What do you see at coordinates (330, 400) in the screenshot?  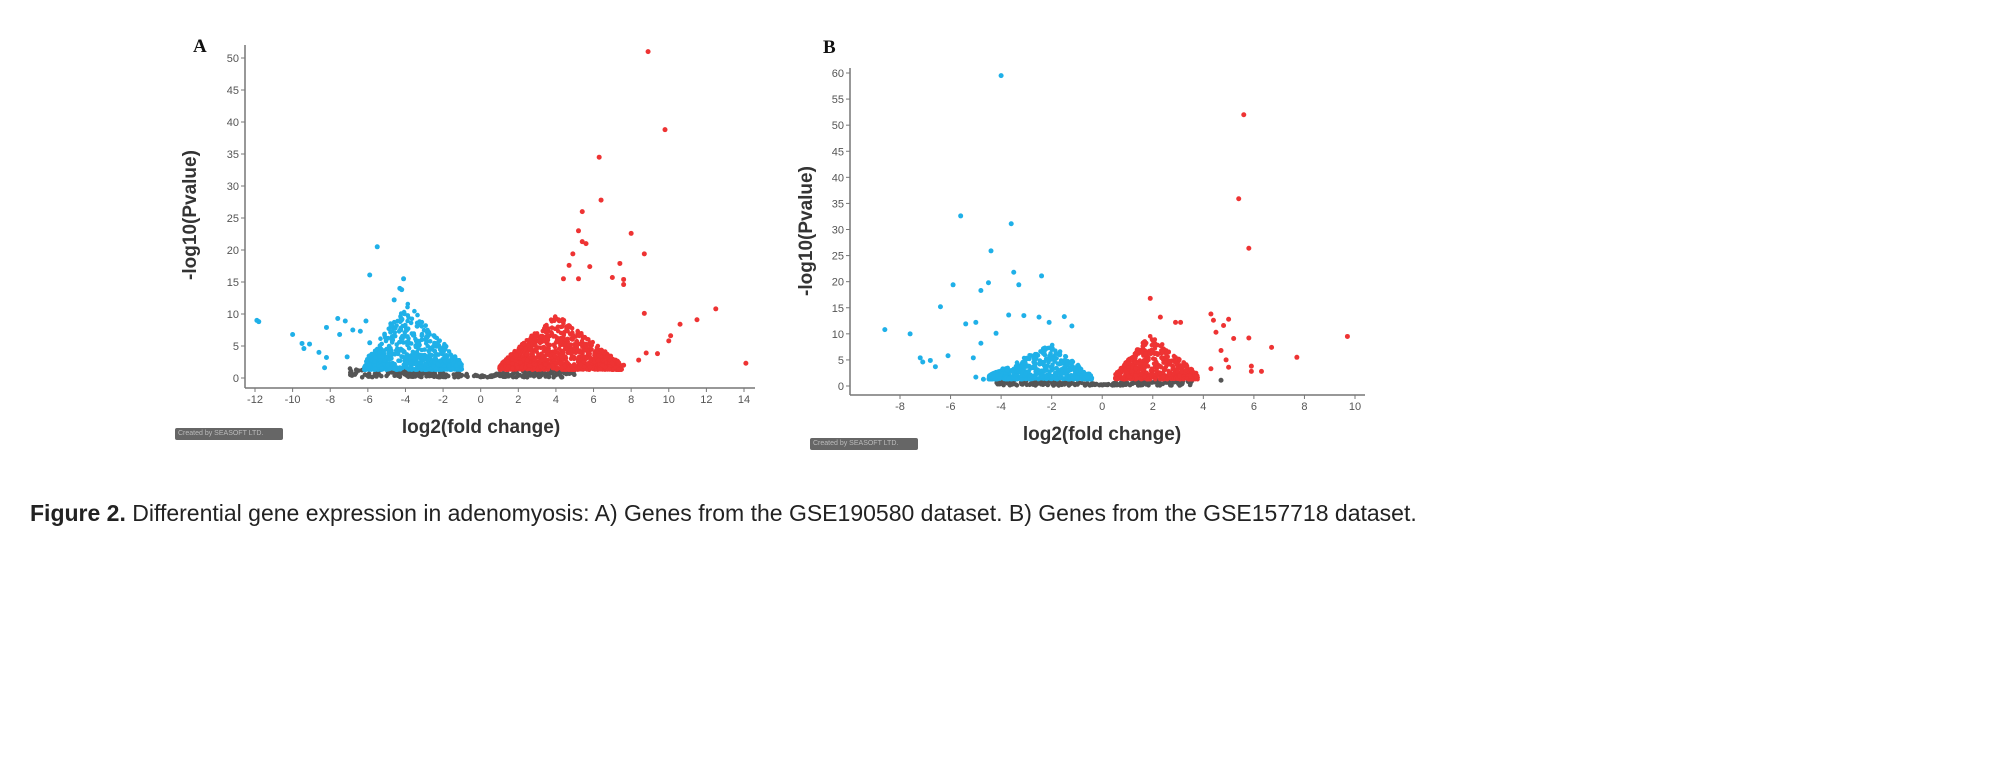 I see `x-tick-label: -8` at bounding box center [330, 400].